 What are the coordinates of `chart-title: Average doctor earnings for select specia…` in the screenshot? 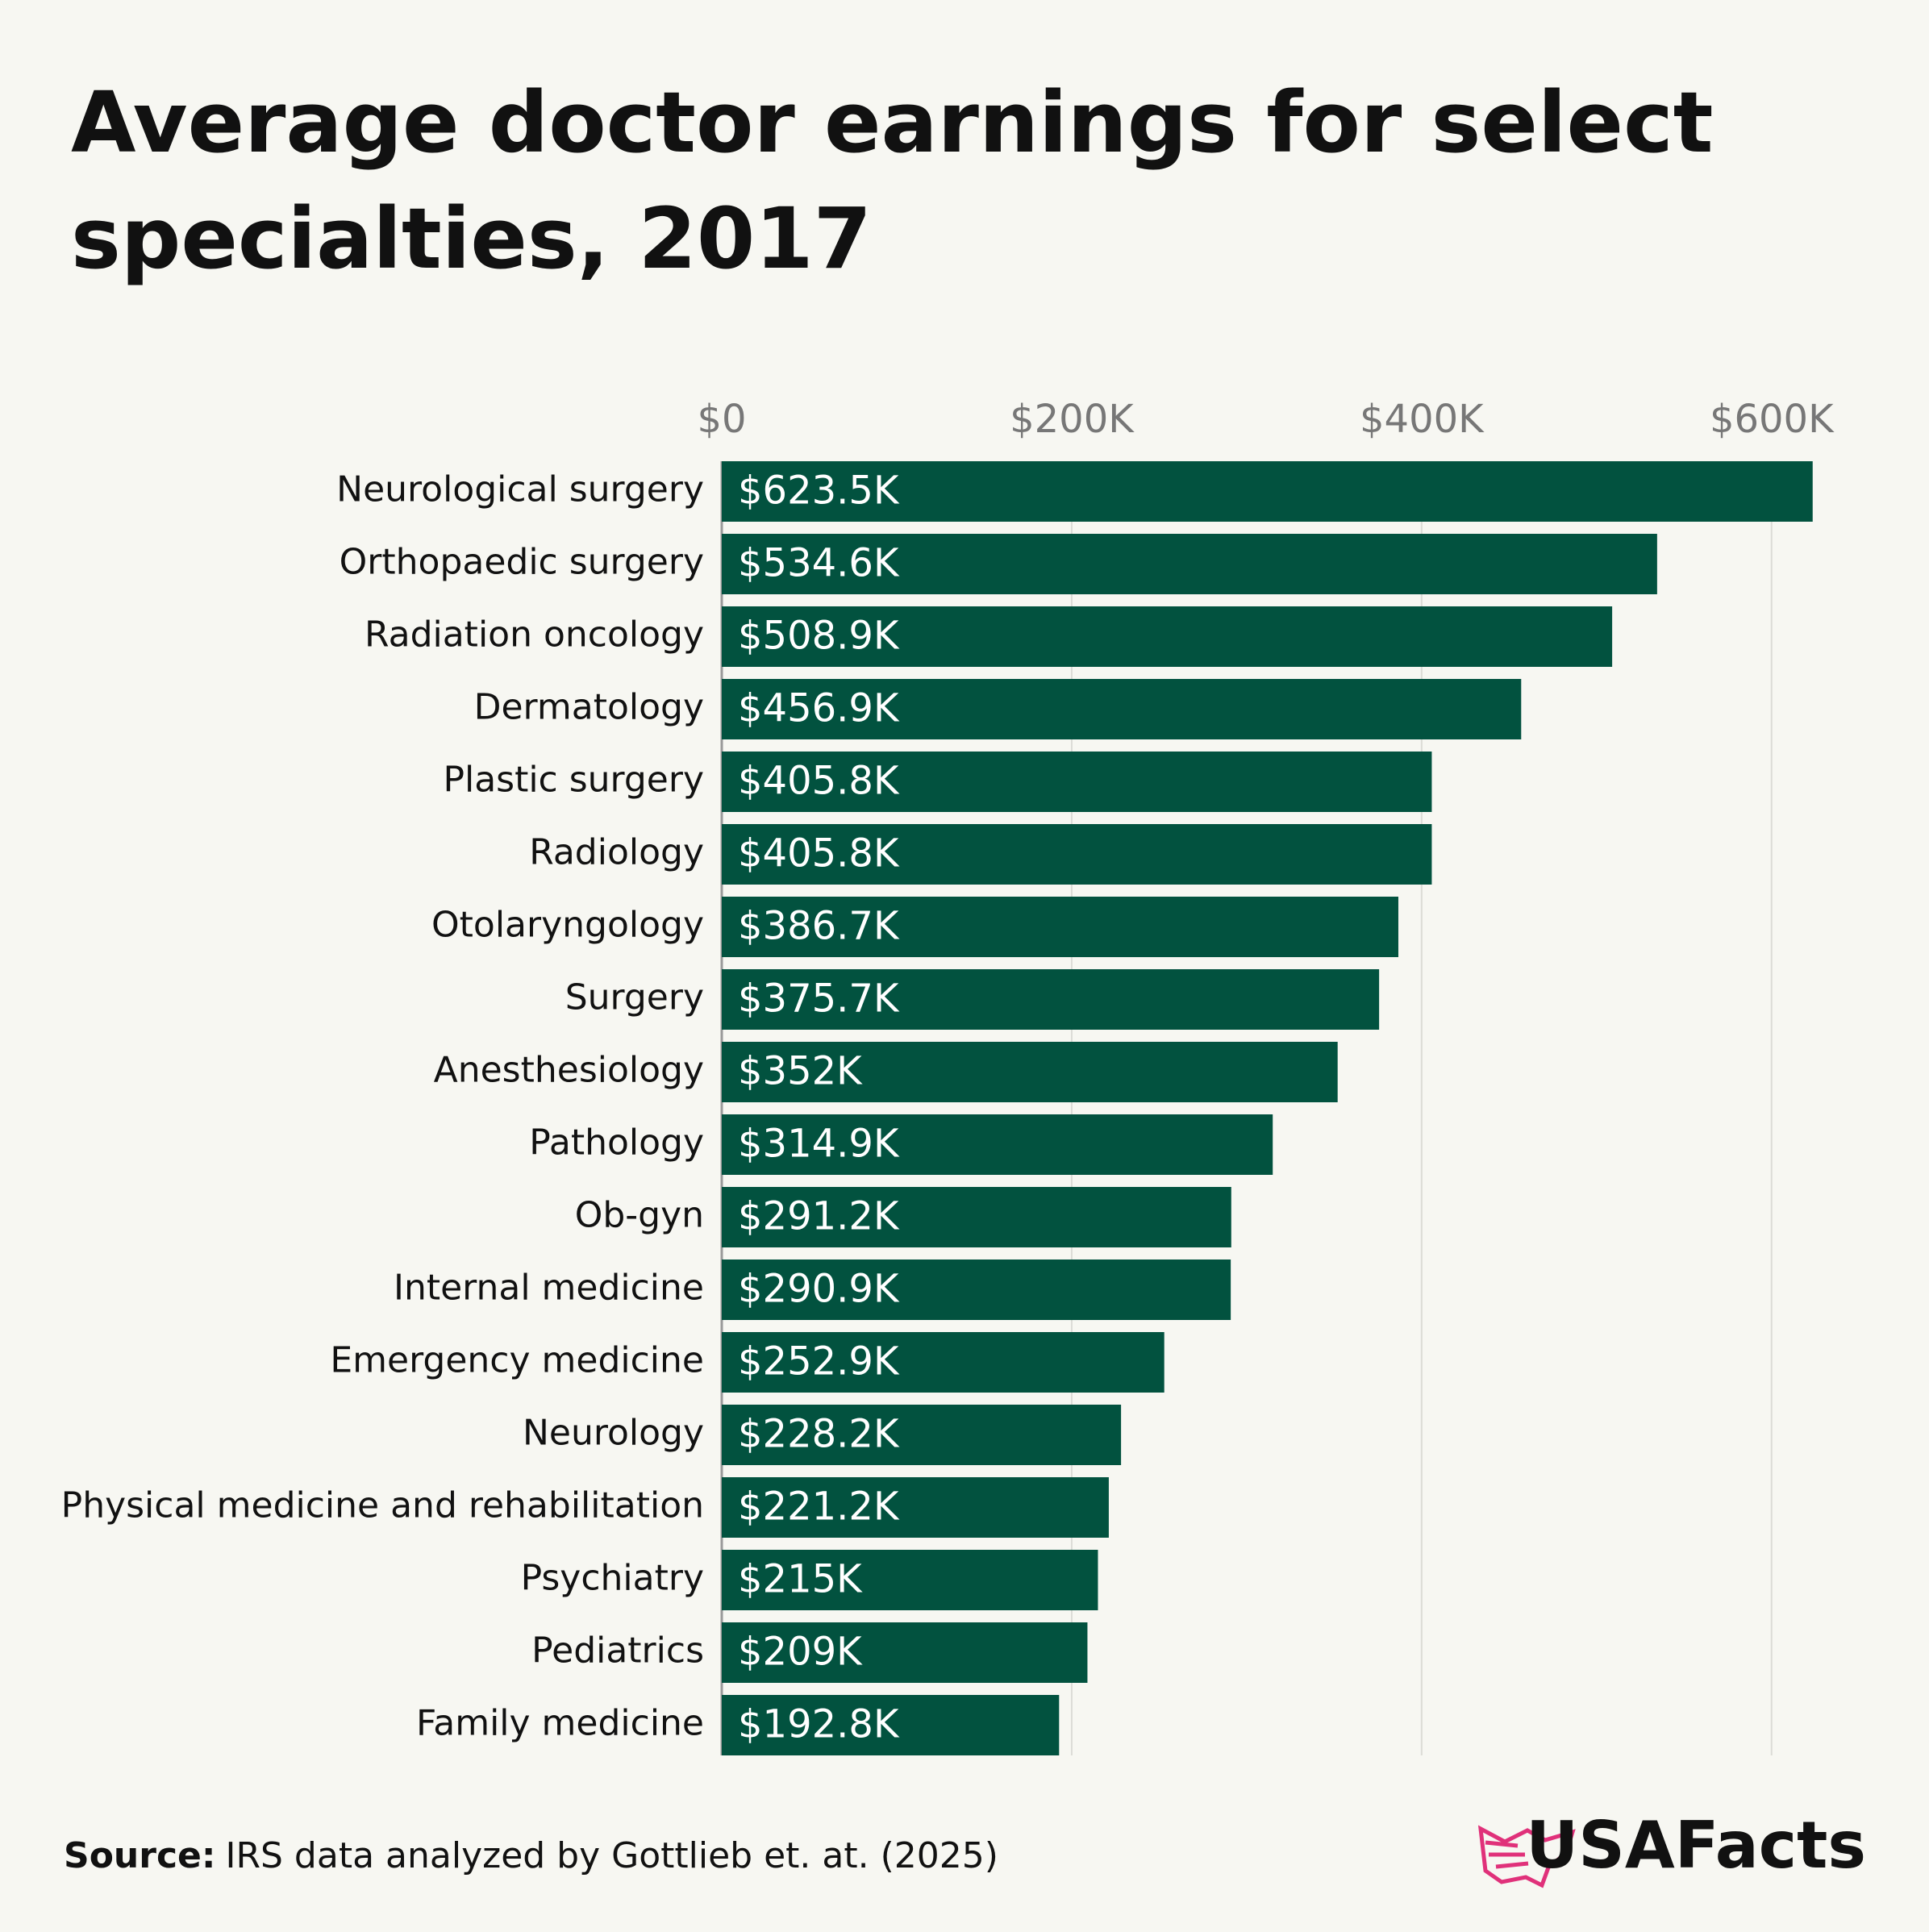 It's located at (892, 180).